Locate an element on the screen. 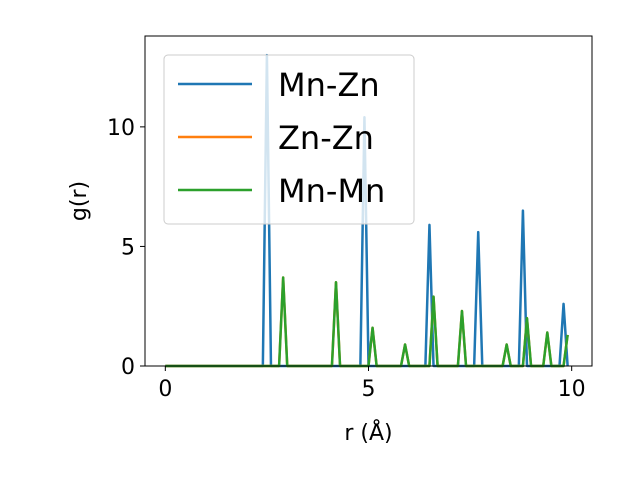  legend-box is located at coordinates (289, 139).